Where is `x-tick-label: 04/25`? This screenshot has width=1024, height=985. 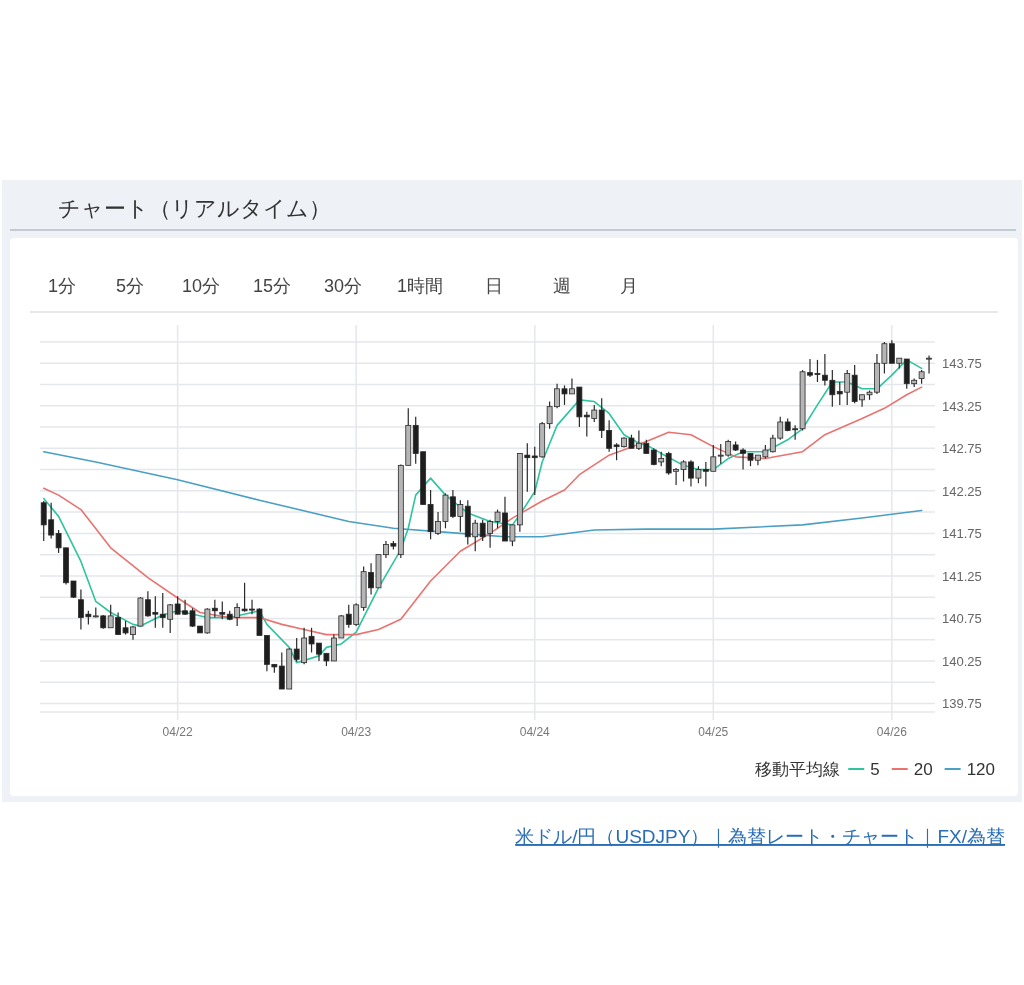 x-tick-label: 04/25 is located at coordinates (713, 732).